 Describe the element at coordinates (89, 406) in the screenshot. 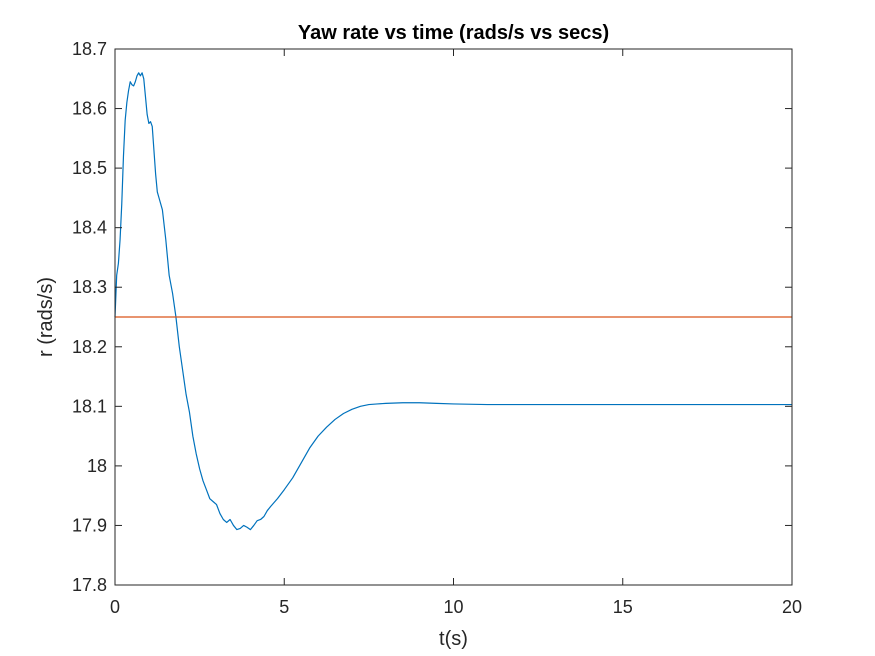

I see `y-tick-label: 18.1` at that location.